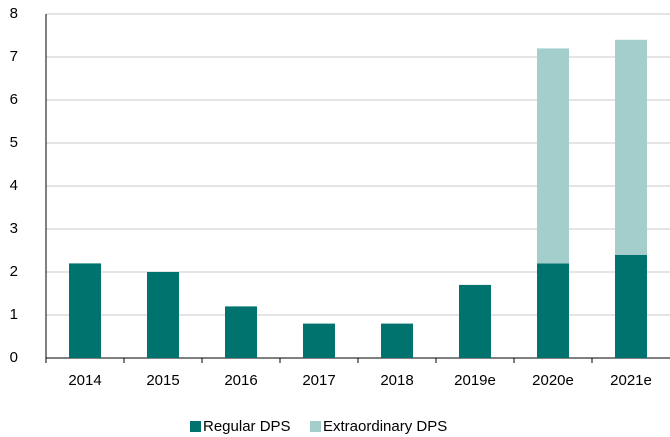 The height and width of the screenshot is (437, 670). I want to click on y-tick-label: 0, so click(14, 357).